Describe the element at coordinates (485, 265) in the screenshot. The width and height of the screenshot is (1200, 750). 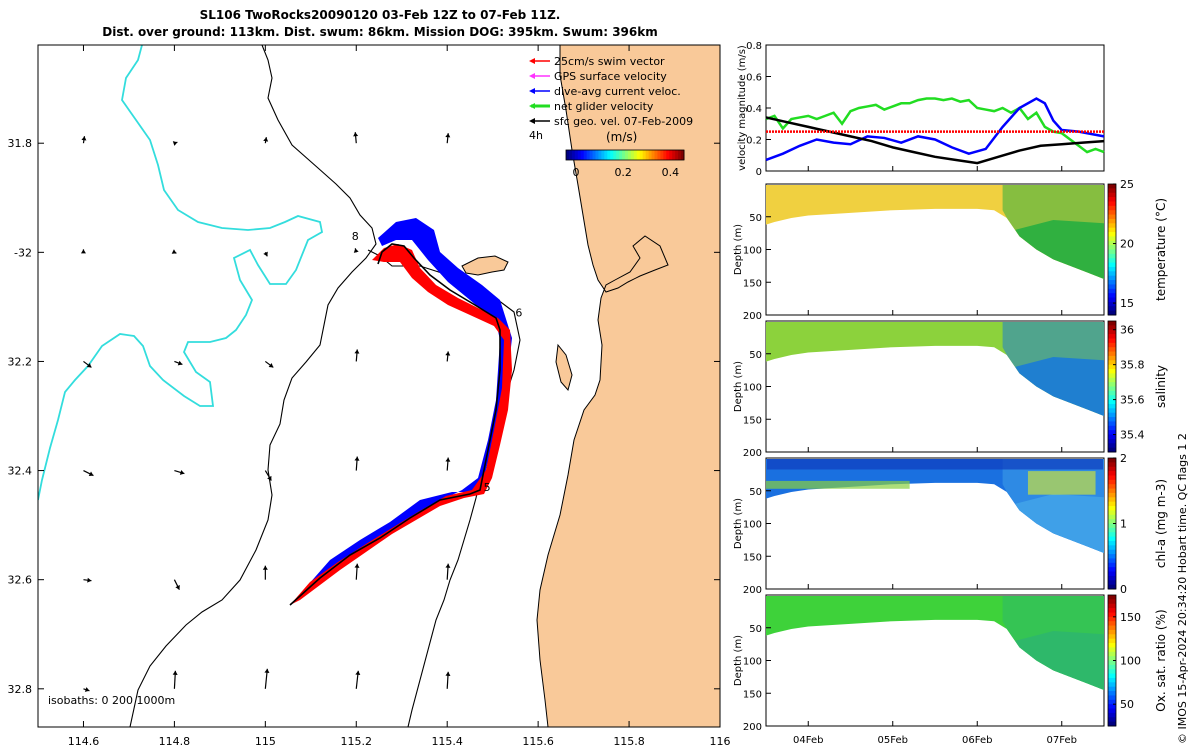
I see `rottnest-island` at that location.